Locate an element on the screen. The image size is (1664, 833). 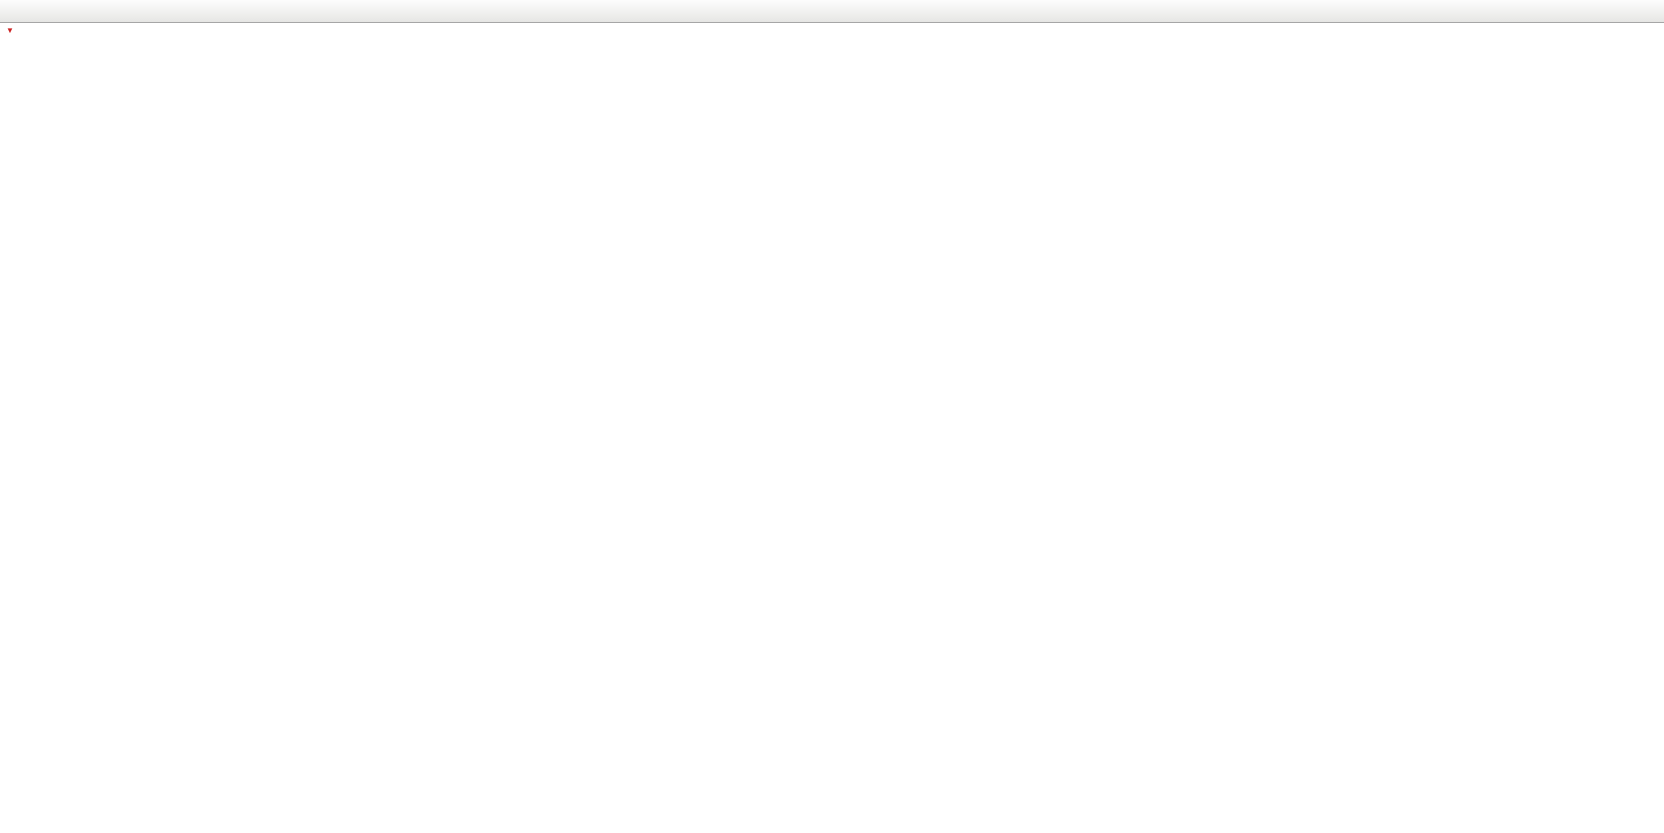
symbol-marker-icon is located at coordinates (12, 31).